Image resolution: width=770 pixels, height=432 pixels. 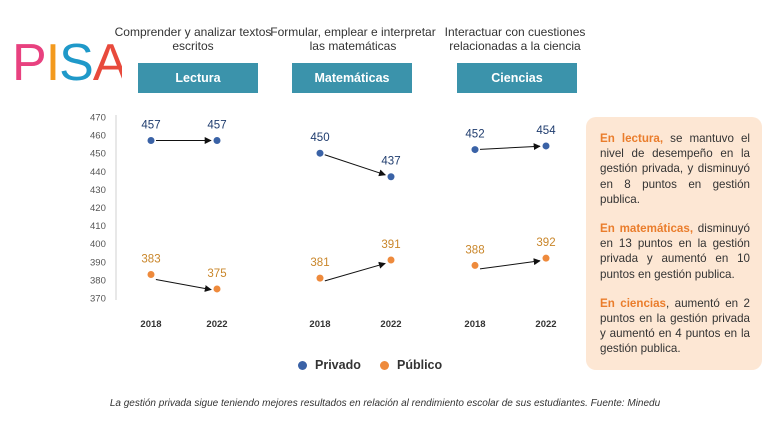 I want to click on legend-publico-marker, so click(x=384, y=365).